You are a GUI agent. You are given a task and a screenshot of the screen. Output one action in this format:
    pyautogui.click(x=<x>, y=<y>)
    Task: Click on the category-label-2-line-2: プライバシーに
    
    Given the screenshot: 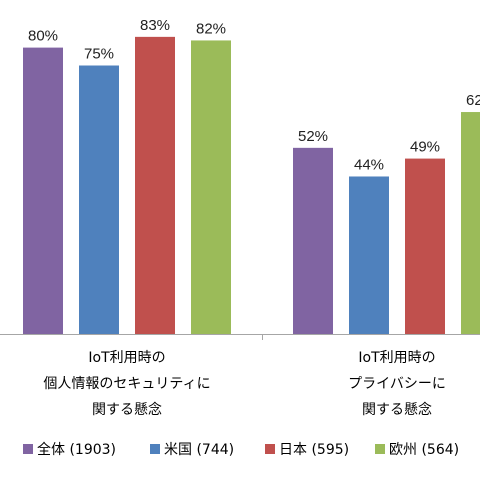 What is the action you would take?
    pyautogui.click(x=397, y=384)
    